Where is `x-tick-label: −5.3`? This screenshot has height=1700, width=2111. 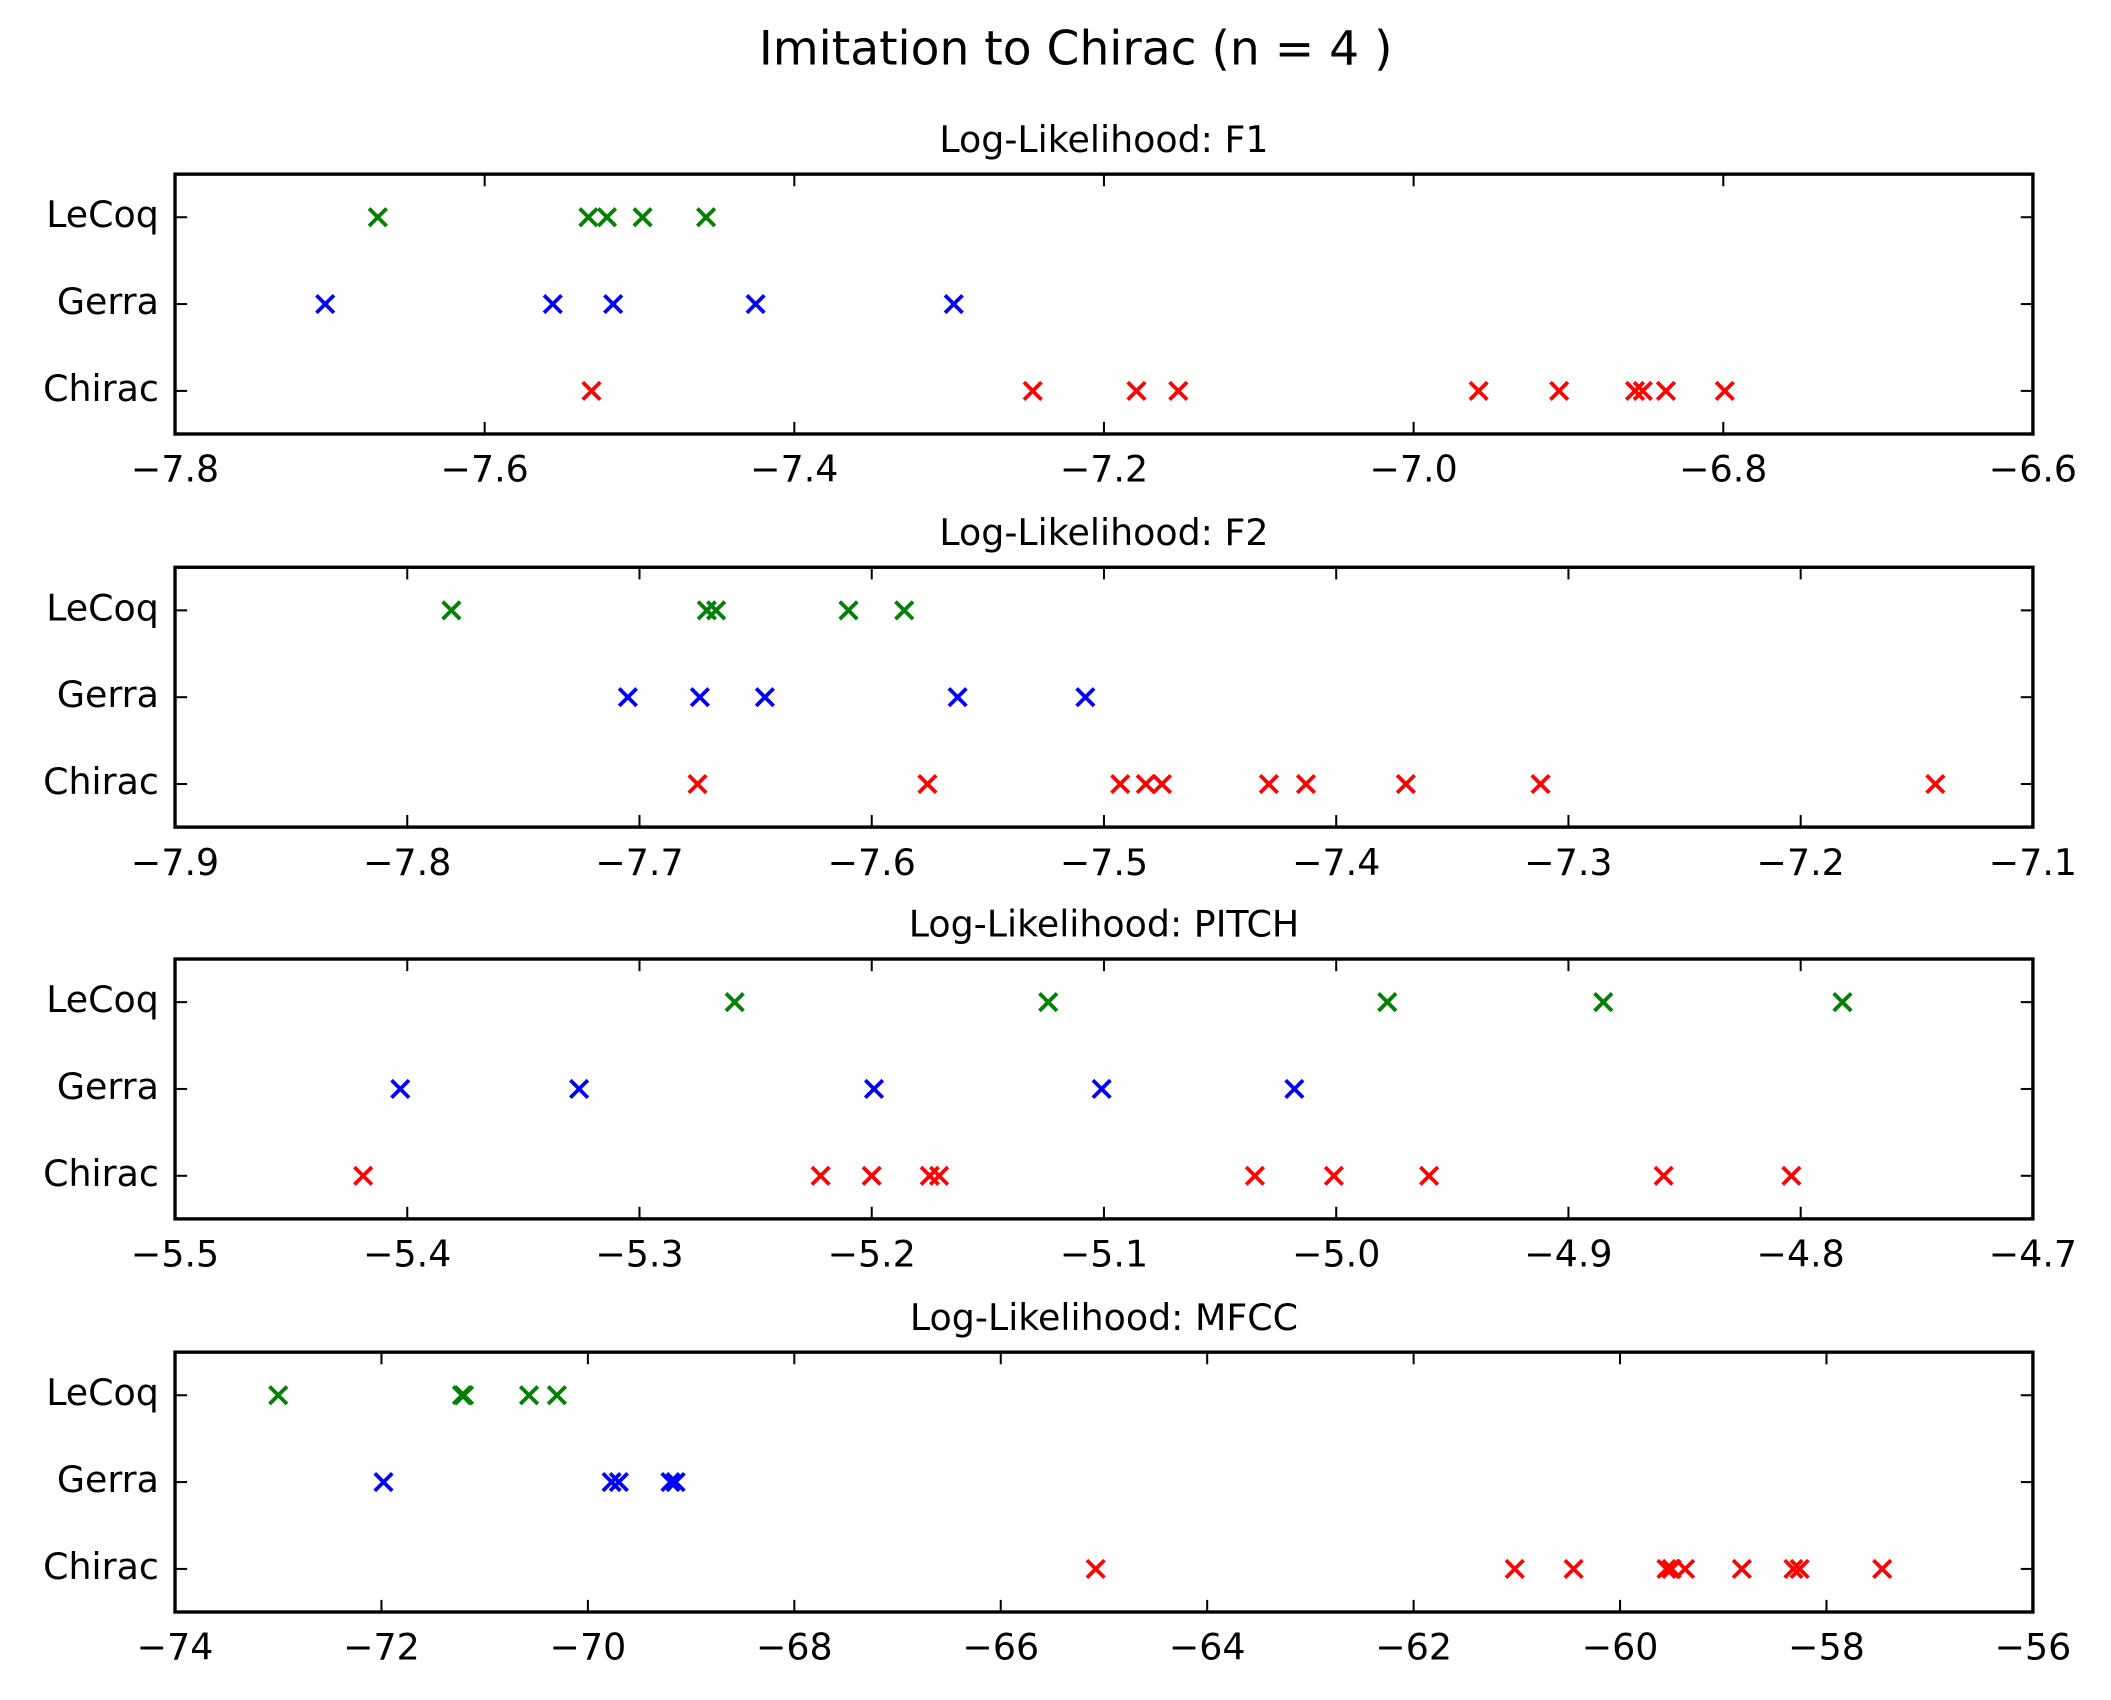 x-tick-label: −5.3 is located at coordinates (639, 1254).